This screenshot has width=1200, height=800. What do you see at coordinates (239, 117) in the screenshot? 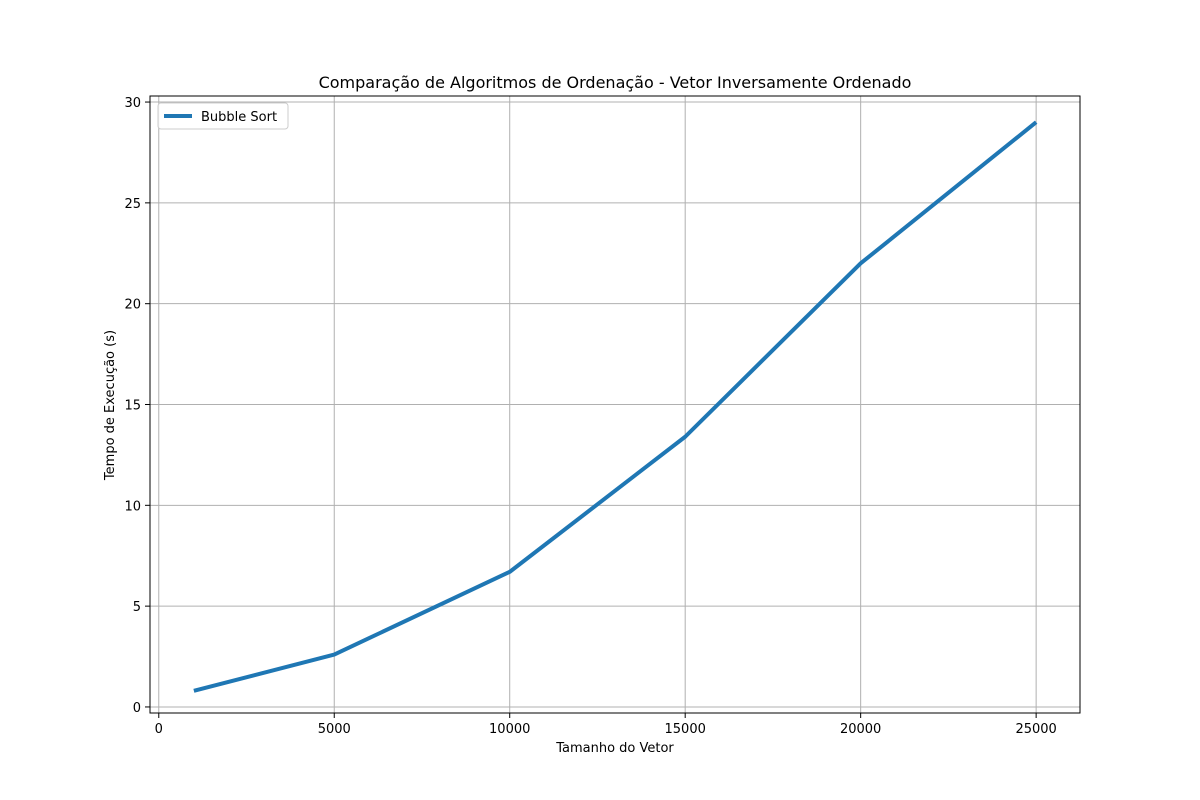
I see `legend-label: Bubble Sort` at bounding box center [239, 117].